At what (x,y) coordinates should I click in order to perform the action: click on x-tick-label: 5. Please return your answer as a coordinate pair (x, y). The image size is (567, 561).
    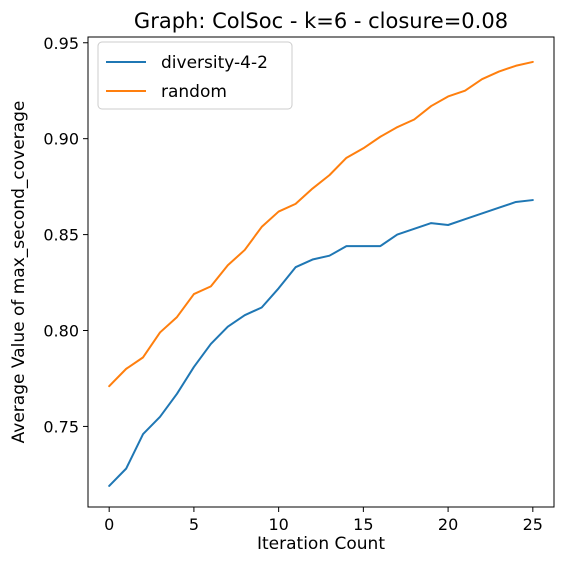
    Looking at the image, I should click on (194, 524).